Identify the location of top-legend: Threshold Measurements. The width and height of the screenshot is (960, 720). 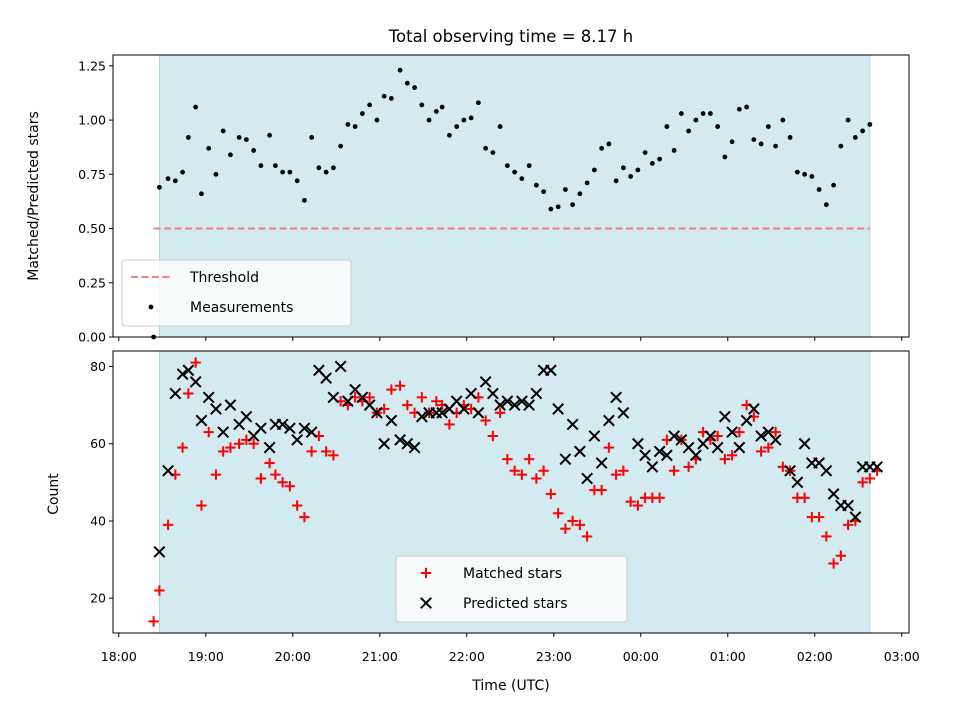
(236, 293).